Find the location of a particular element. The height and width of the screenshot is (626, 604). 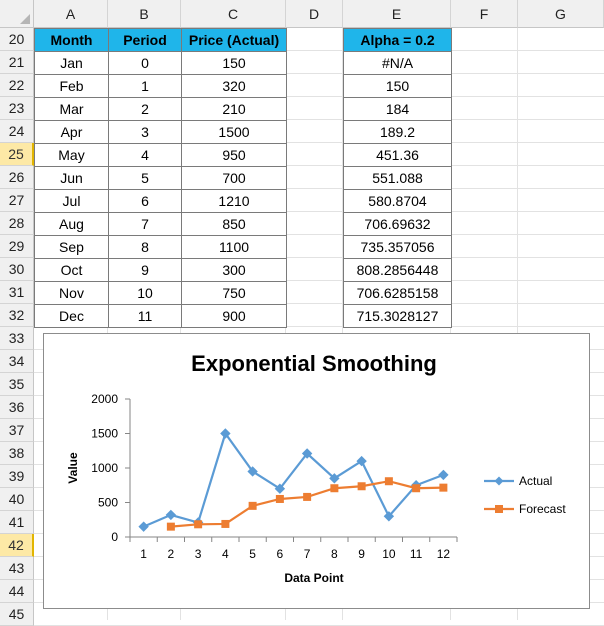

row-header: 32 is located at coordinates (17, 315).